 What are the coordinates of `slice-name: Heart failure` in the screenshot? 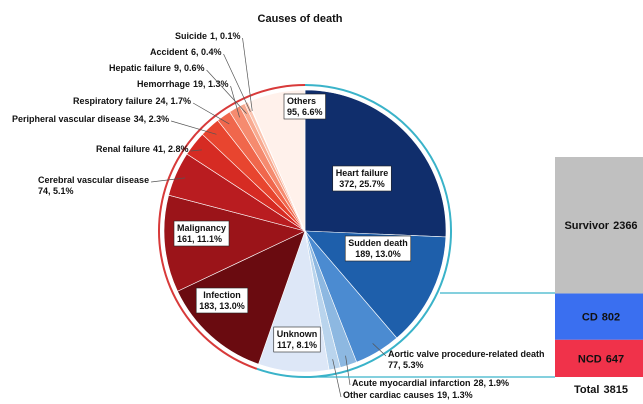 It's located at (362, 173).